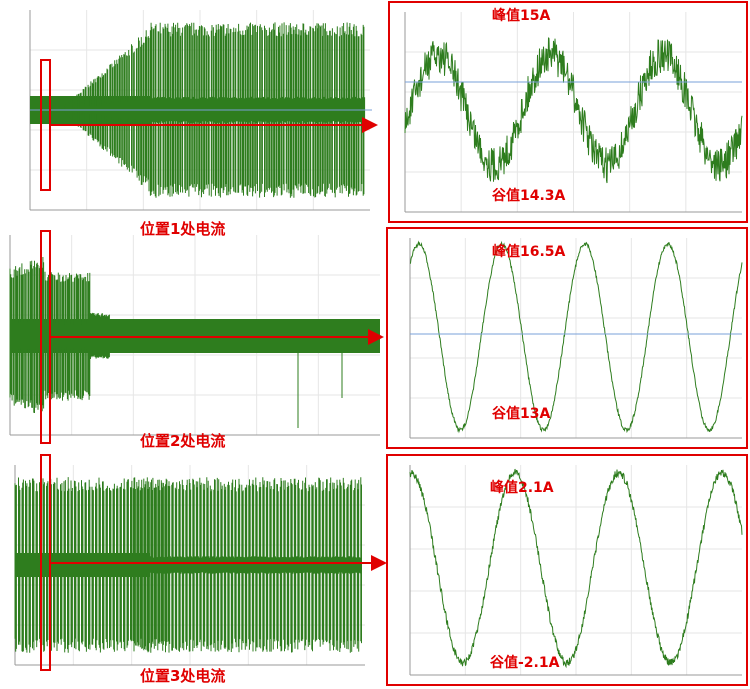 The width and height of the screenshot is (750, 689). Describe the element at coordinates (522, 487) in the screenshot. I see `peak-label: 峰值2.1A` at that location.